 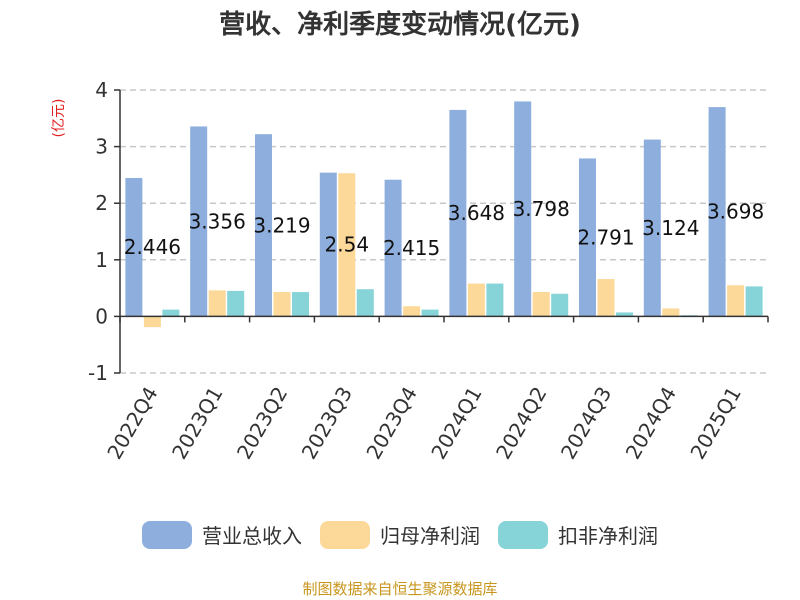 I want to click on legend-item-2: 扣非净利润, so click(x=578, y=535).